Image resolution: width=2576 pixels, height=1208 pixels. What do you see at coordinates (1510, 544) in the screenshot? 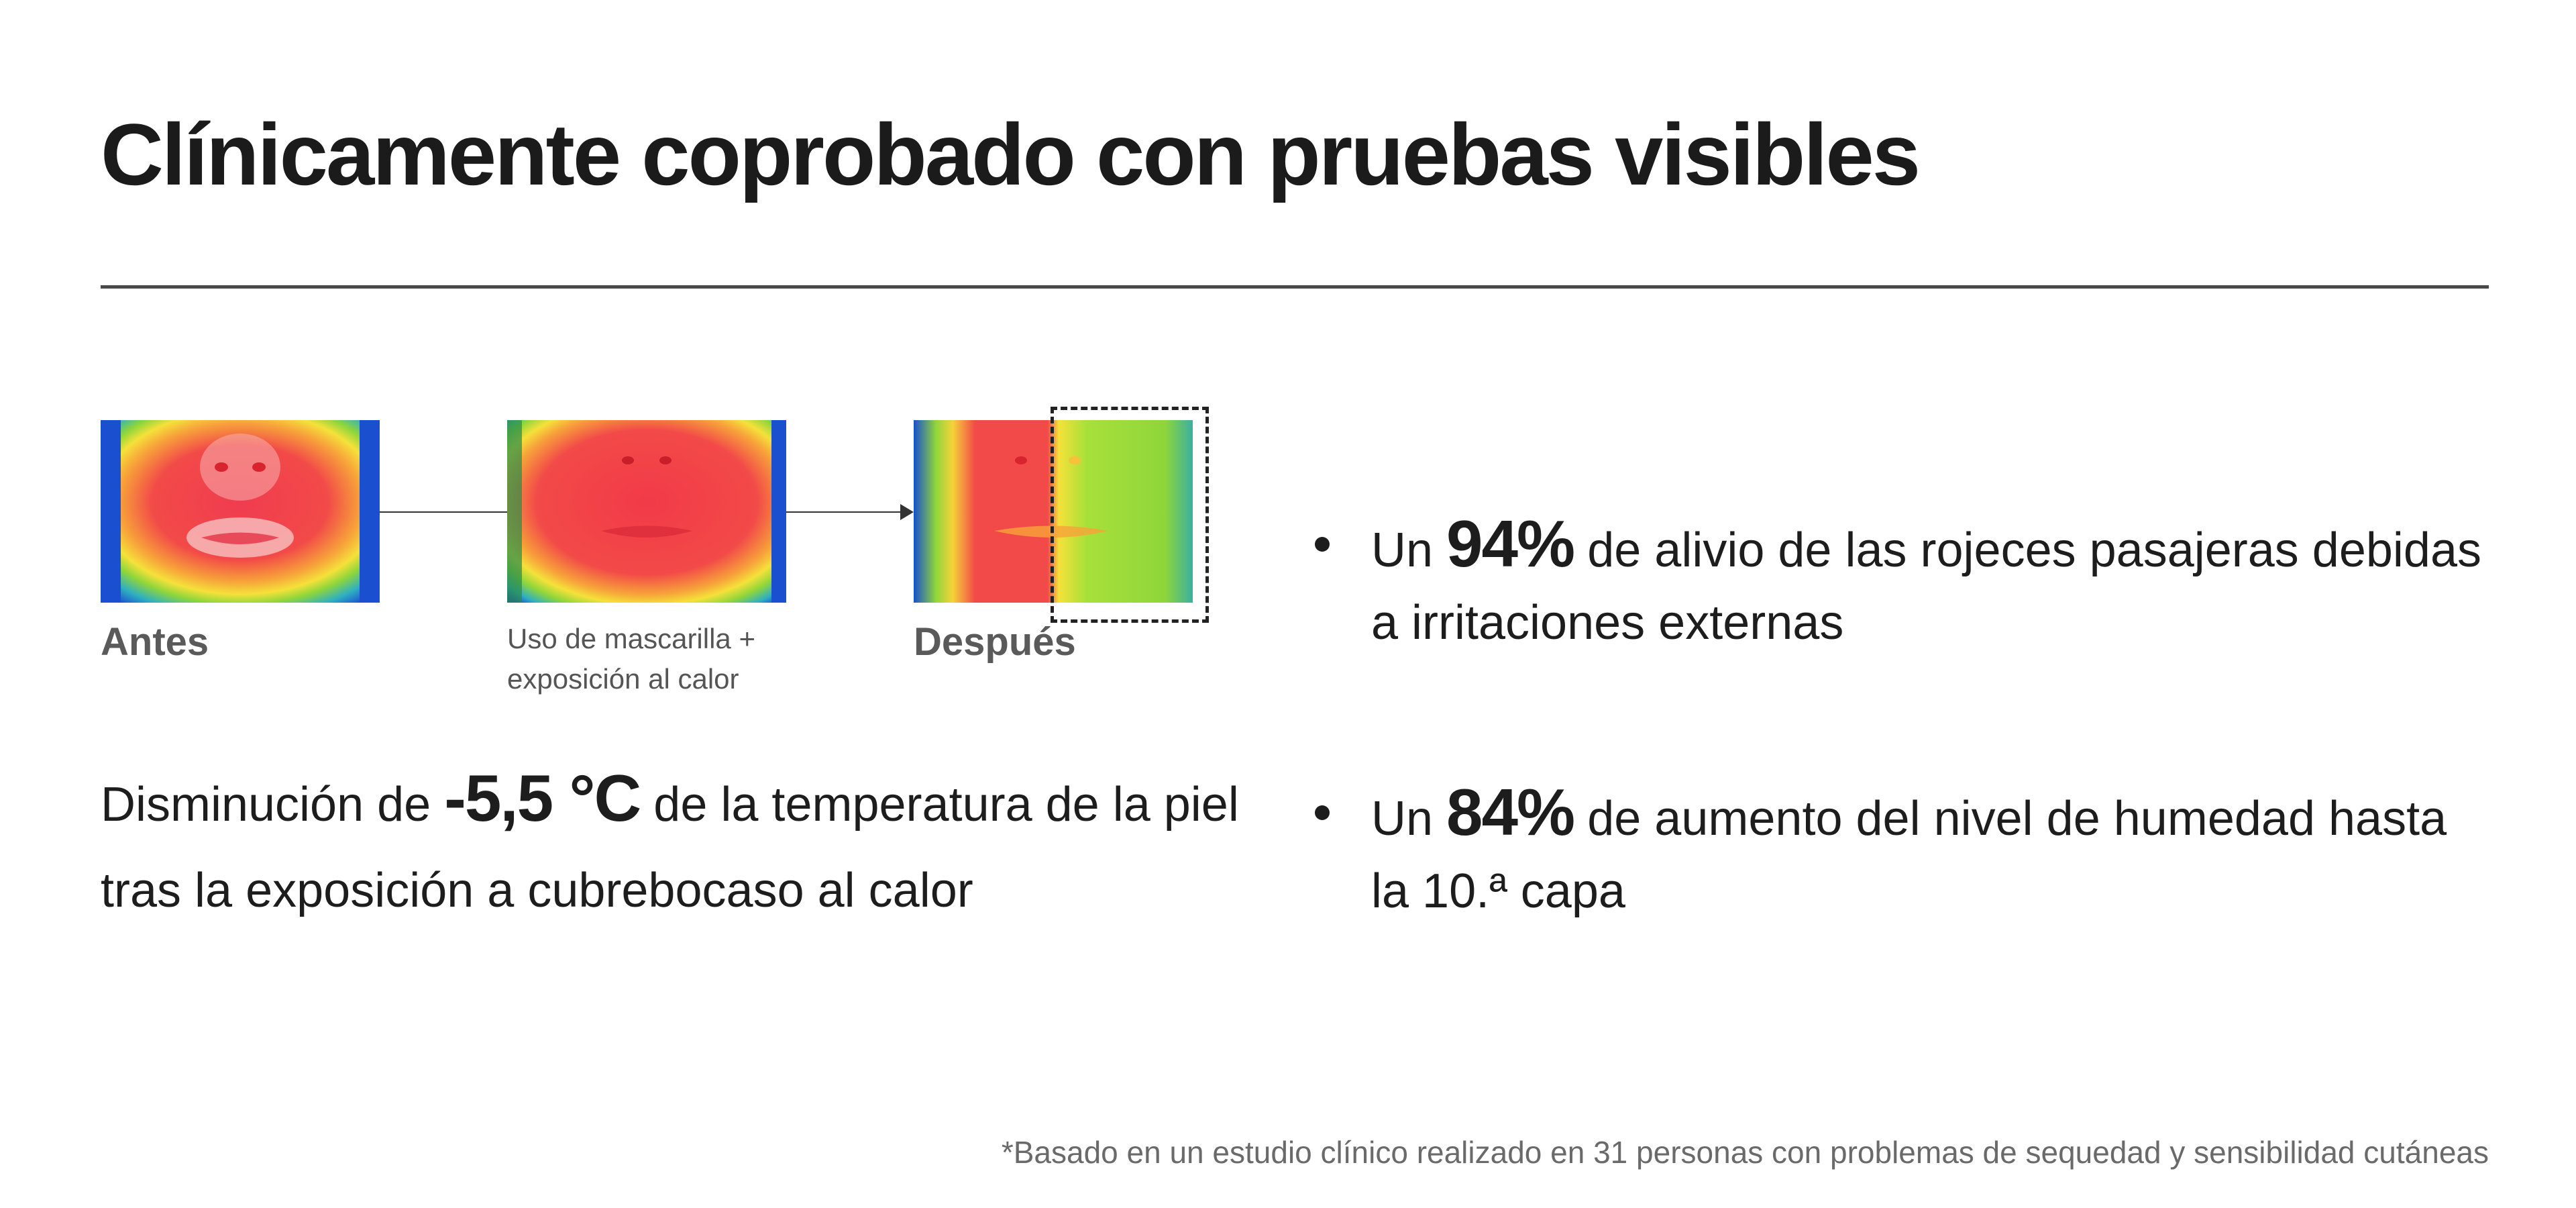
I see `stat-value: 94%` at bounding box center [1510, 544].